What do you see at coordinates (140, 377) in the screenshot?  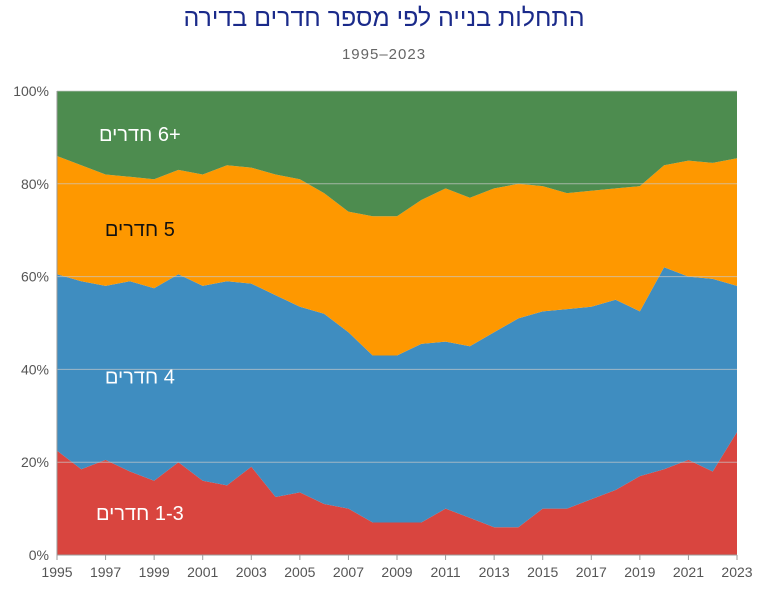 I see `series-label-2: 4 חדרים` at bounding box center [140, 377].